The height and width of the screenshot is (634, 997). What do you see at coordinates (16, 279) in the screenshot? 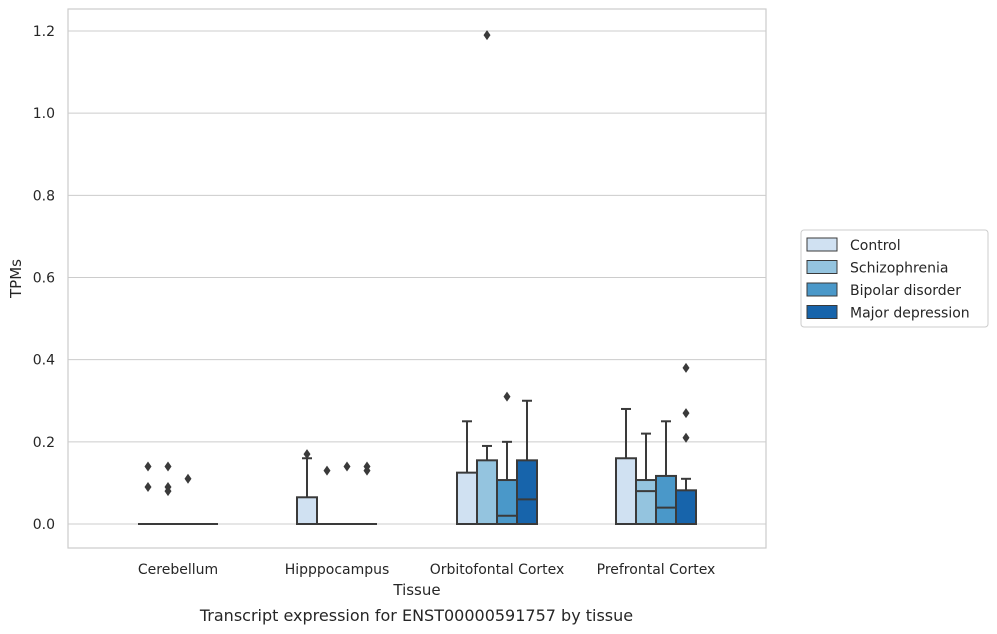
I see `y-axis-label: TPMs` at bounding box center [16, 279].